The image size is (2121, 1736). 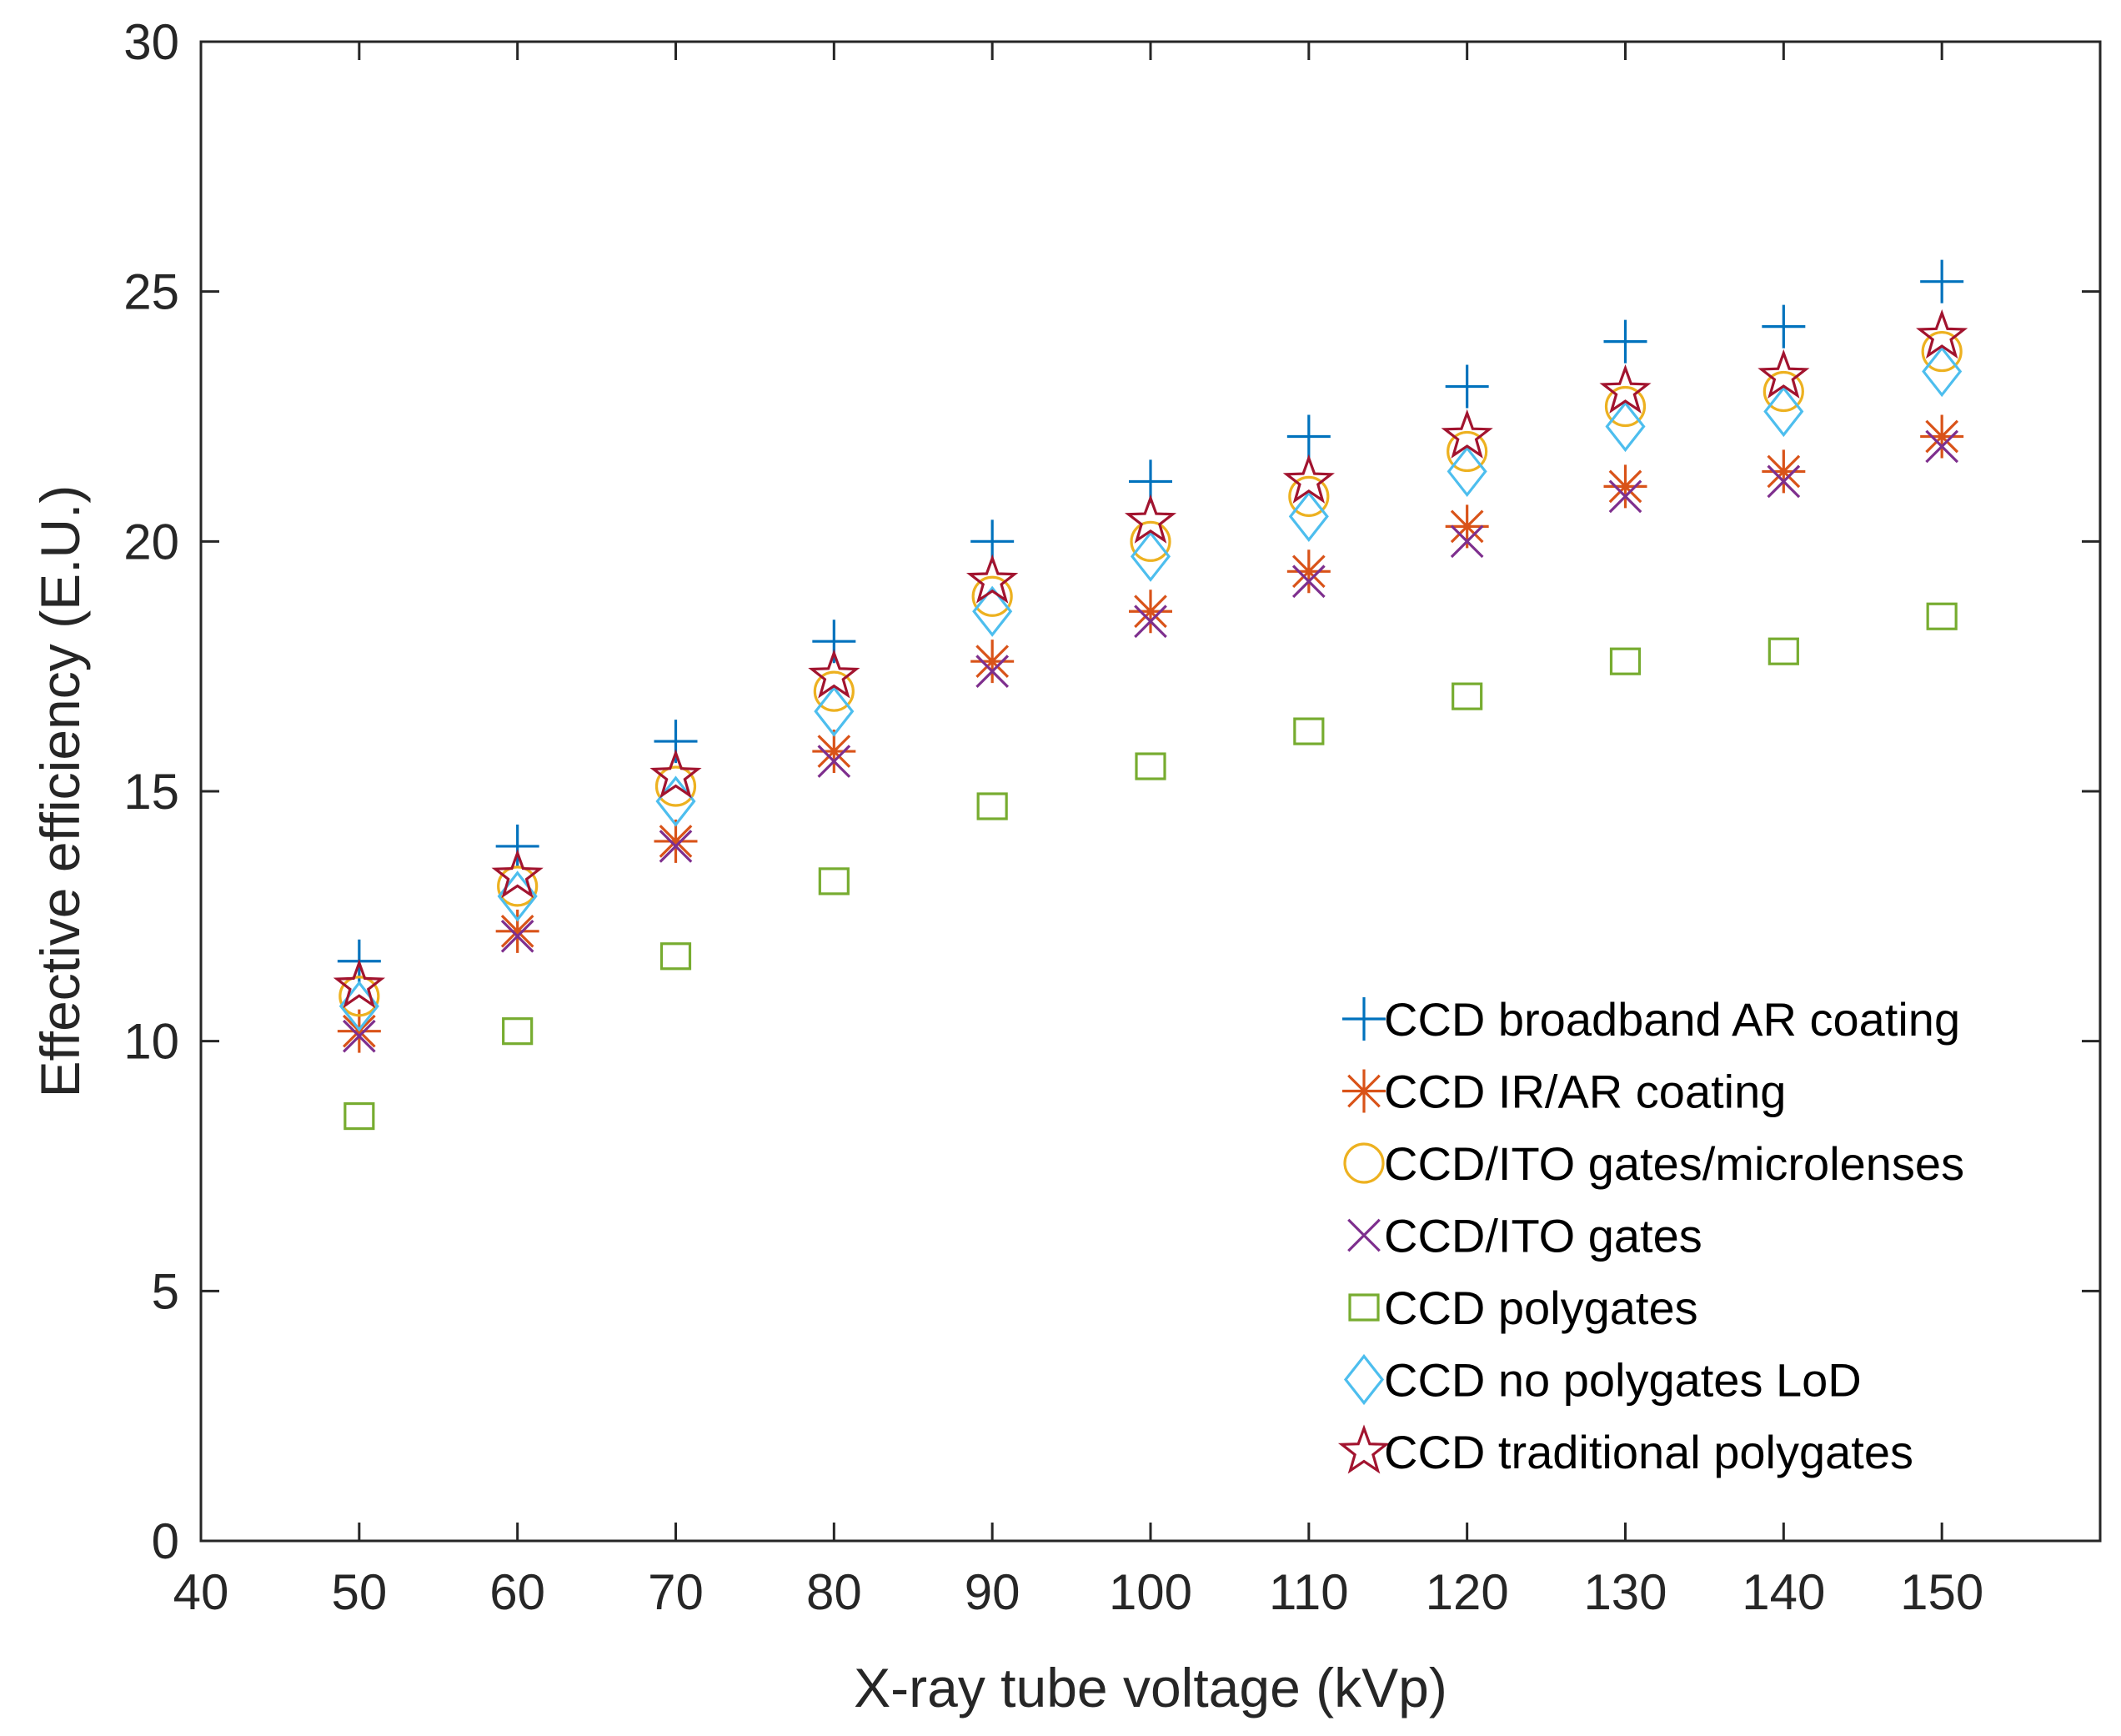 I want to click on y-tick-label: 10, so click(x=151, y=1042).